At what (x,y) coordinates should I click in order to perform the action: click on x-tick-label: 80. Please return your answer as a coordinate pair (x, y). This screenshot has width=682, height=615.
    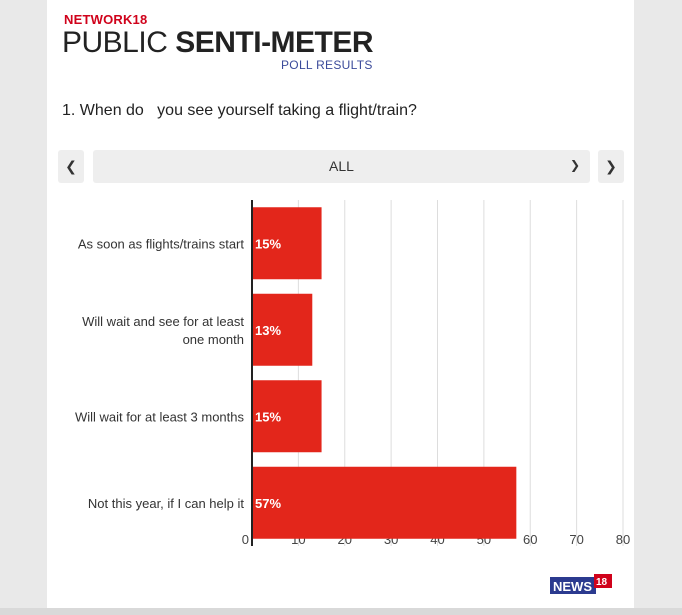
    Looking at the image, I should click on (623, 539).